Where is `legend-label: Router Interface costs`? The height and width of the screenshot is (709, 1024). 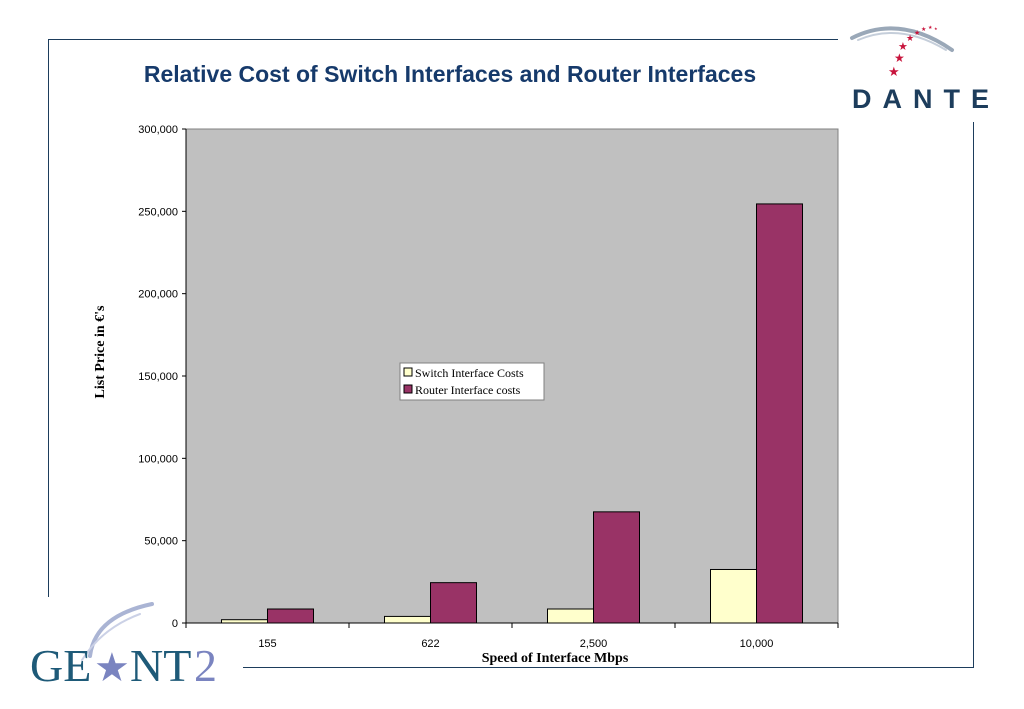 legend-label: Router Interface costs is located at coordinates (468, 390).